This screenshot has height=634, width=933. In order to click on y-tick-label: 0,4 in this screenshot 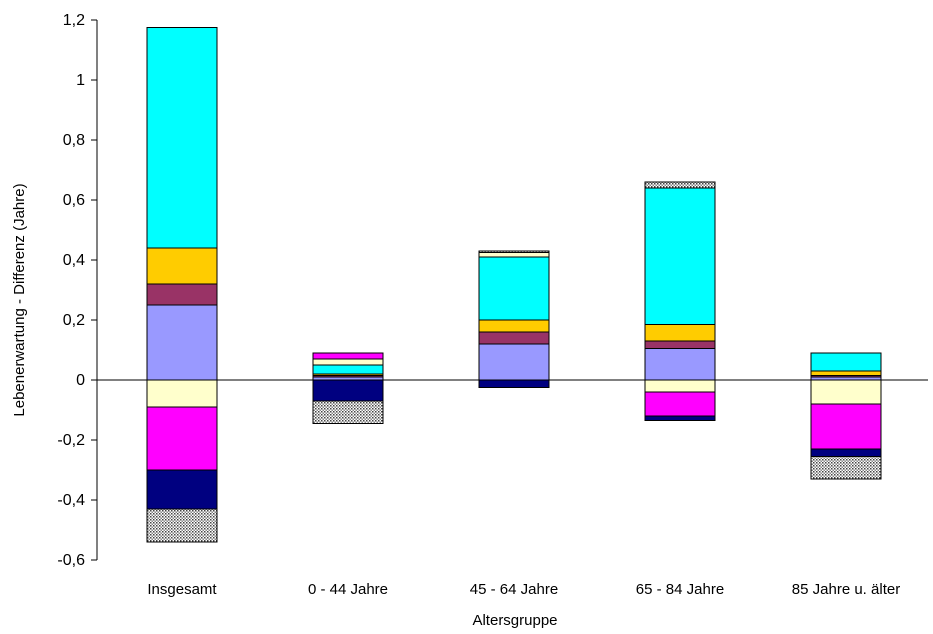, I will do `click(74, 260)`.